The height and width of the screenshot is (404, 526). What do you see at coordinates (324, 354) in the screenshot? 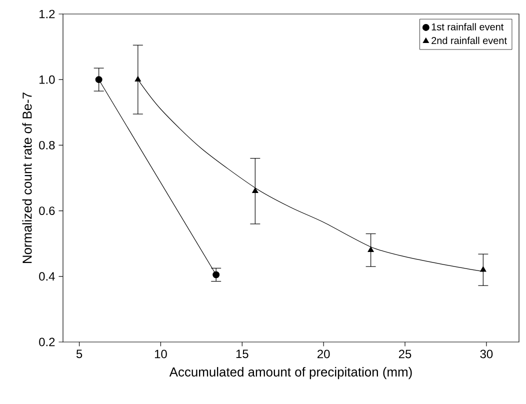
I see `x-tick-label: 20` at bounding box center [324, 354].